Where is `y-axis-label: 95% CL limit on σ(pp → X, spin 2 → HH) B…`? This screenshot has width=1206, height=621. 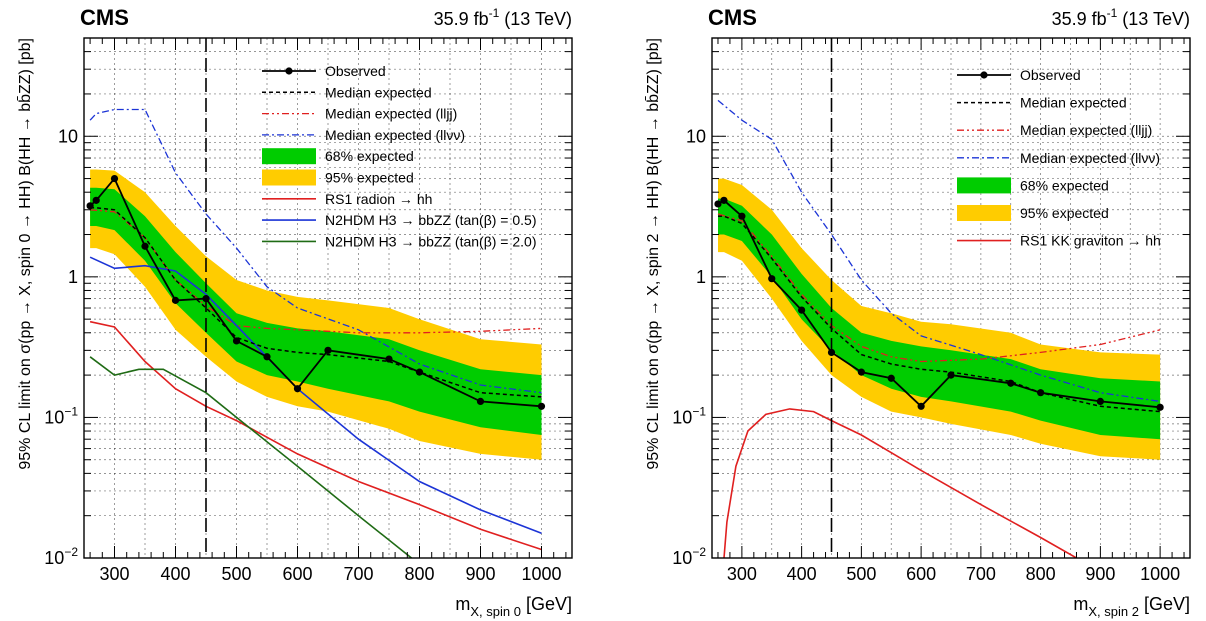
y-axis-label: 95% CL limit on σ(pp → X, spin 2 → HH) B… is located at coordinates (653, 254).